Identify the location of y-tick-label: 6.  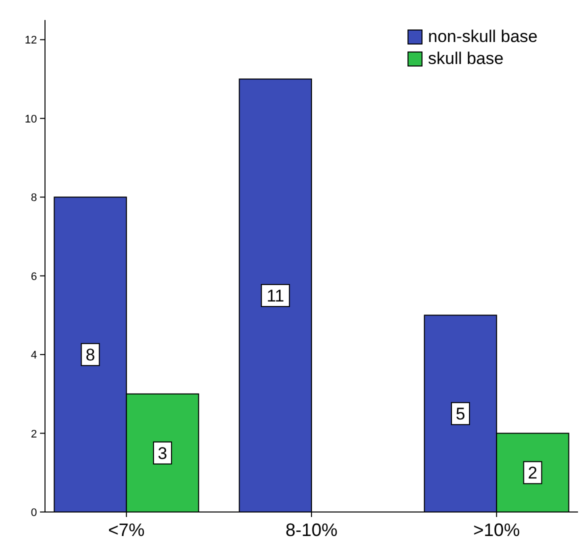
(33, 276).